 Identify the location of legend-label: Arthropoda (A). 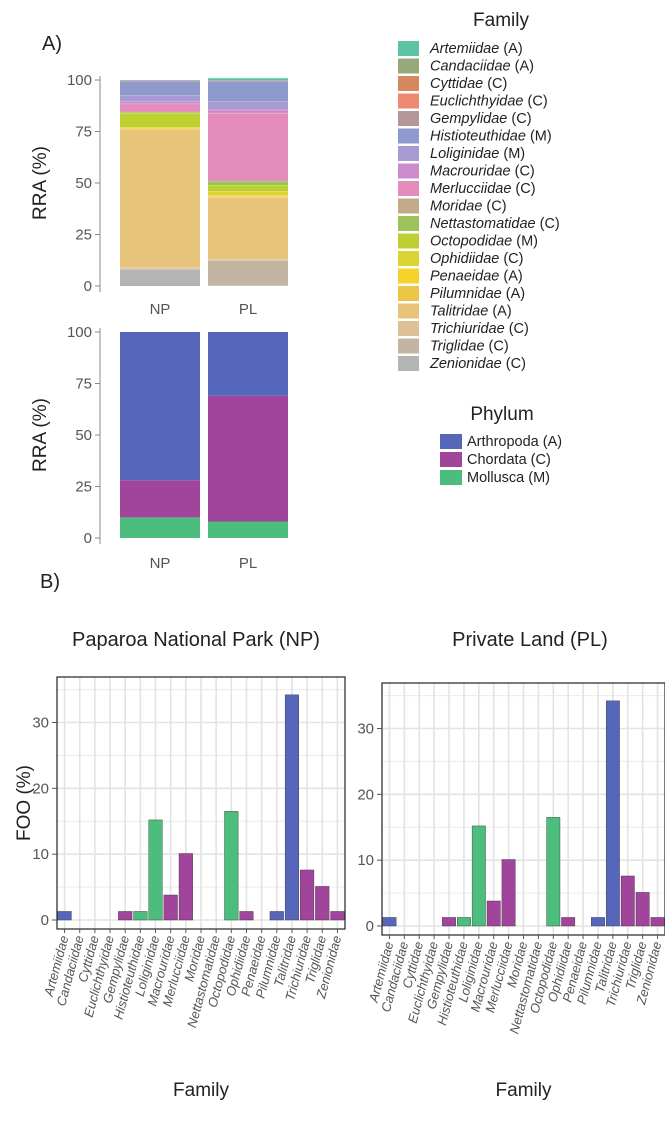
(514, 442).